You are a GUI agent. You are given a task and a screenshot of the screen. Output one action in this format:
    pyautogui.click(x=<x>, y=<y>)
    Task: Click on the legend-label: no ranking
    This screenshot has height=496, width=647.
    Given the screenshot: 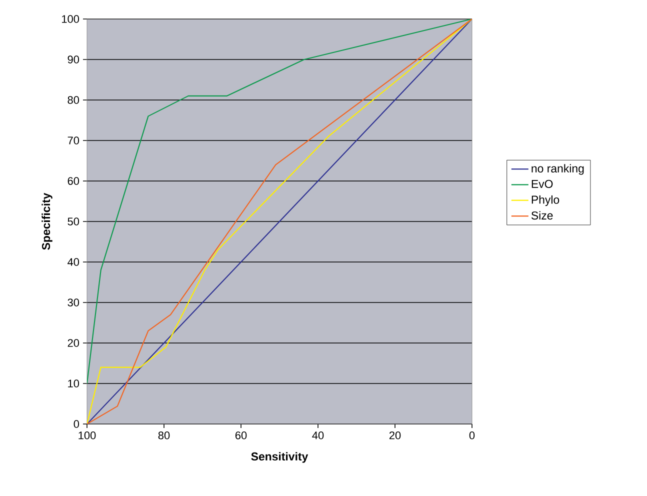 What is the action you would take?
    pyautogui.click(x=558, y=169)
    